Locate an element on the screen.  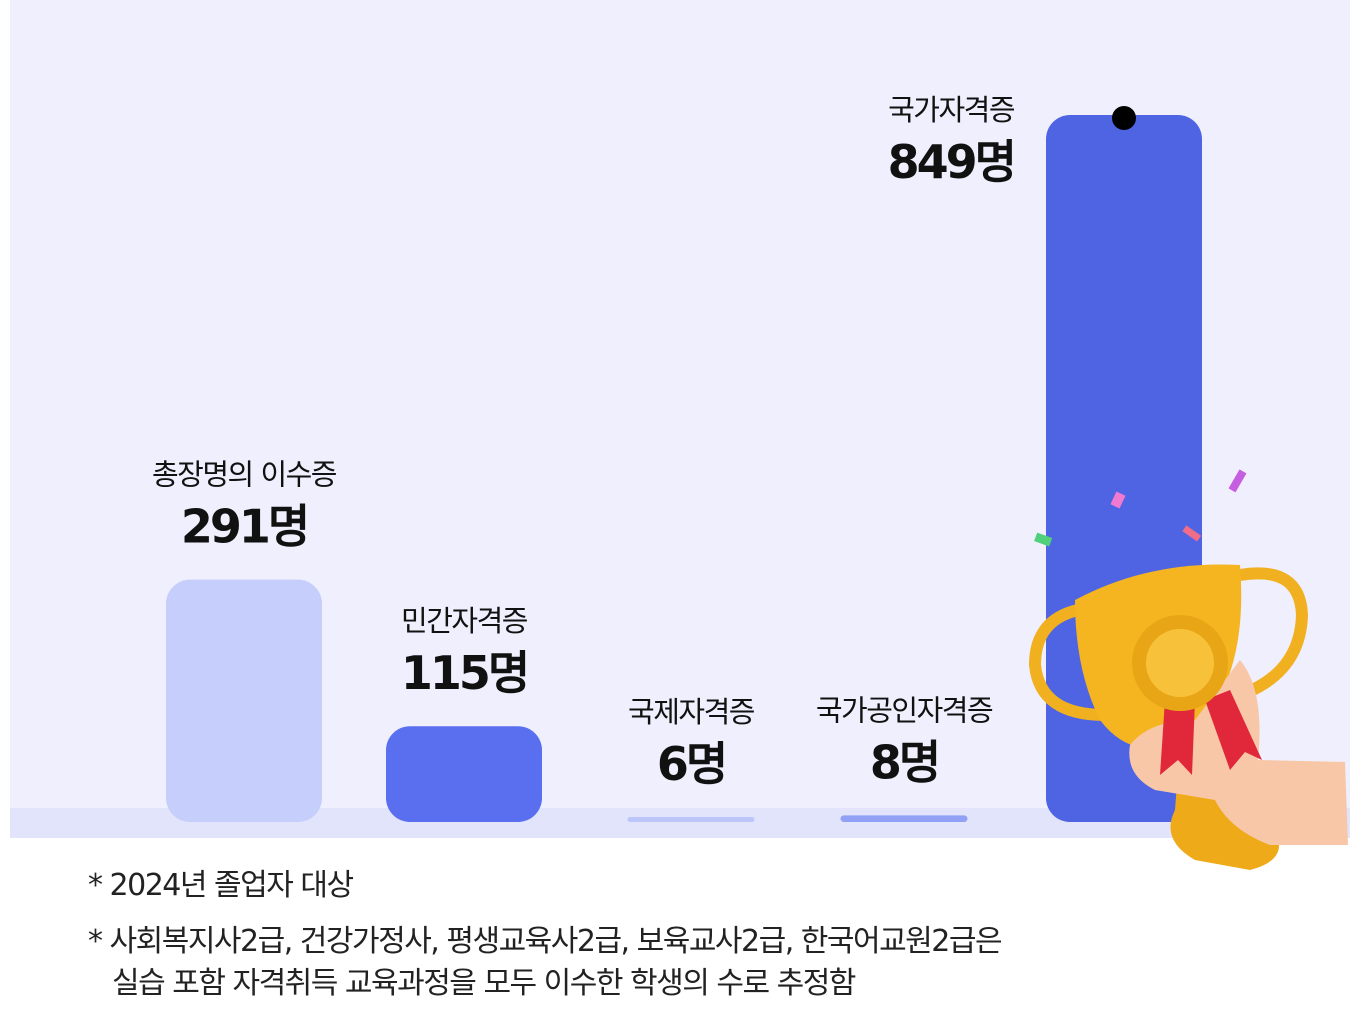
category-label: 국제자격증 is located at coordinates (691, 712).